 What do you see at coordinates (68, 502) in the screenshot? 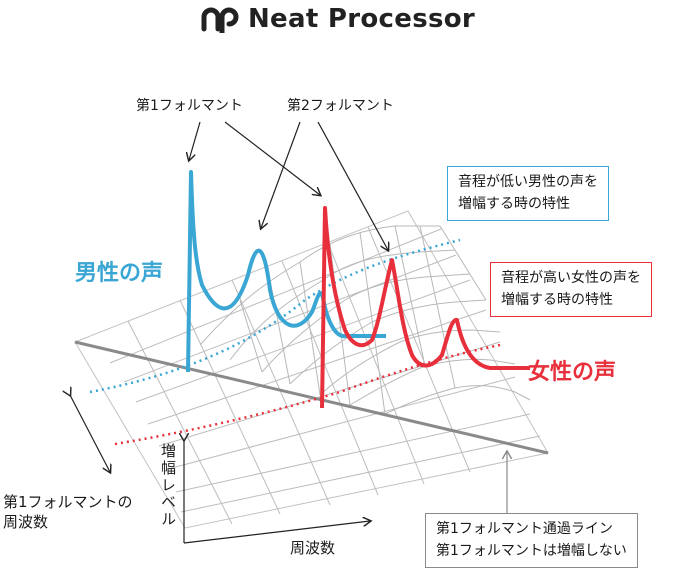
I see `formant-freq-line-1: 第1フォルマントの` at bounding box center [68, 502].